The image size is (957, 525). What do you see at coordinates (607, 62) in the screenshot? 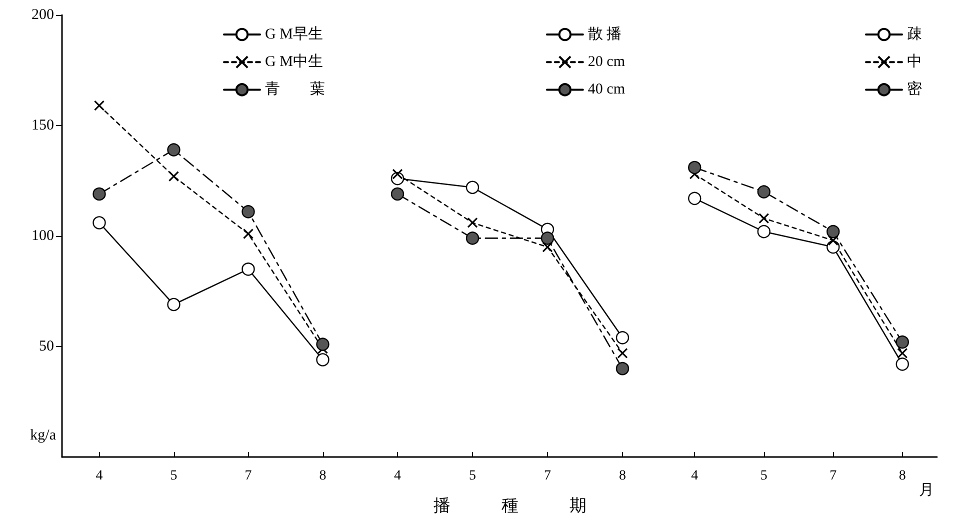
I see `legend-label: 20 cm` at bounding box center [607, 62].